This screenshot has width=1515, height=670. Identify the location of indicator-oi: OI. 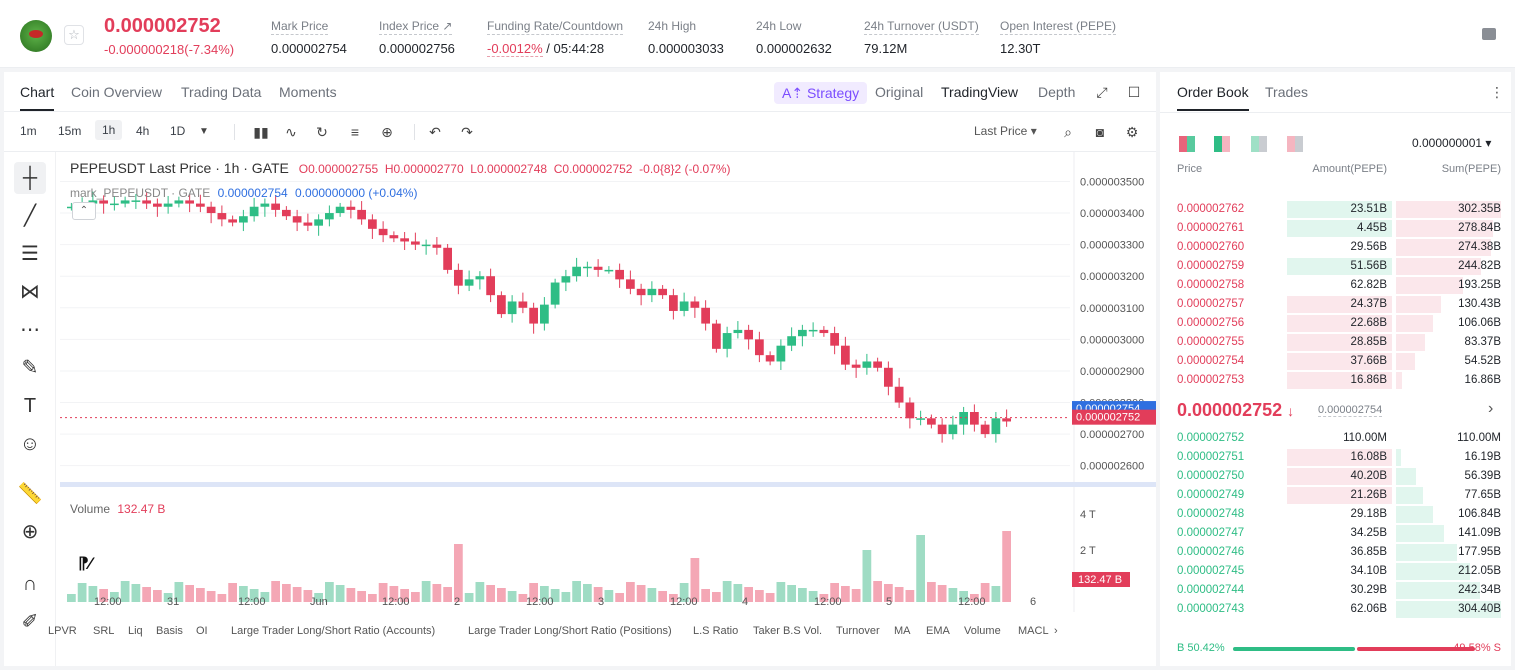
(202, 631).